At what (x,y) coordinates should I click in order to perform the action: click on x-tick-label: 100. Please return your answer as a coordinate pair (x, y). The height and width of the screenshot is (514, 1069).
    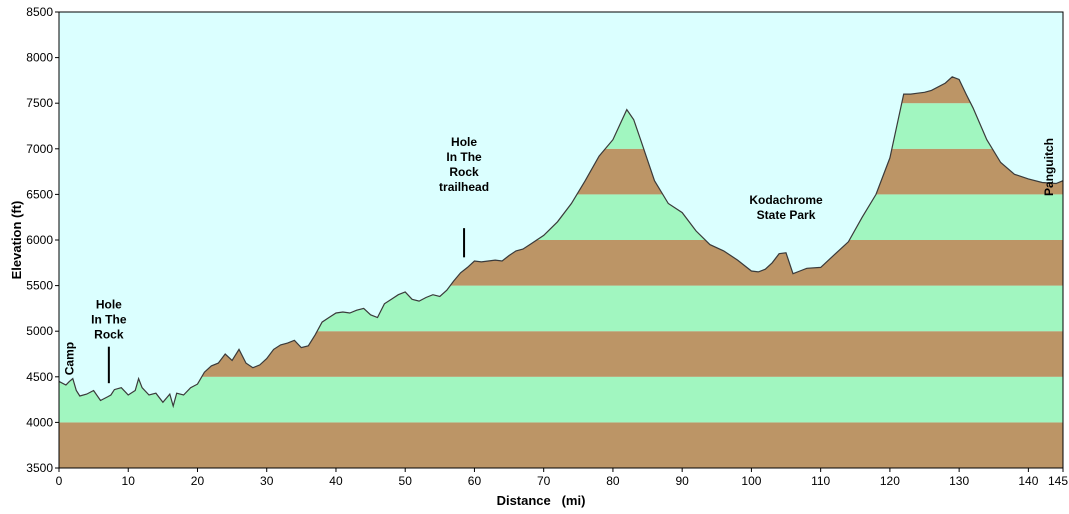
    Looking at the image, I should click on (751, 481).